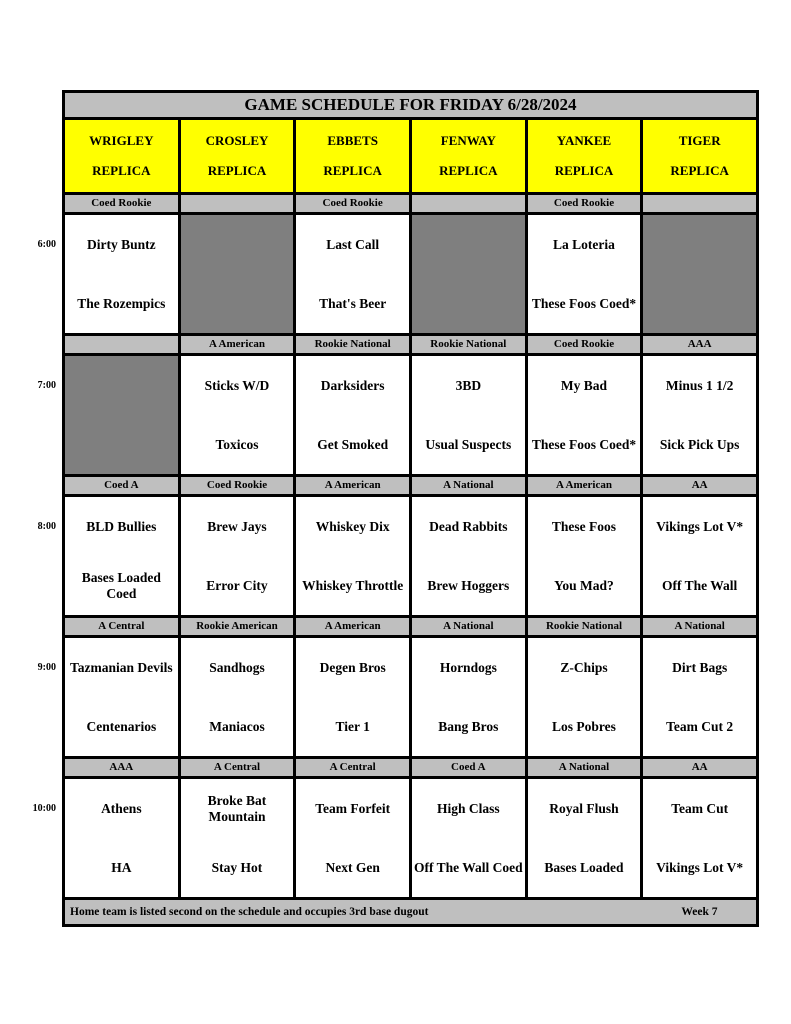  What do you see at coordinates (584, 156) in the screenshot?
I see `field-header-yankee: YANKEE REPLICA` at bounding box center [584, 156].